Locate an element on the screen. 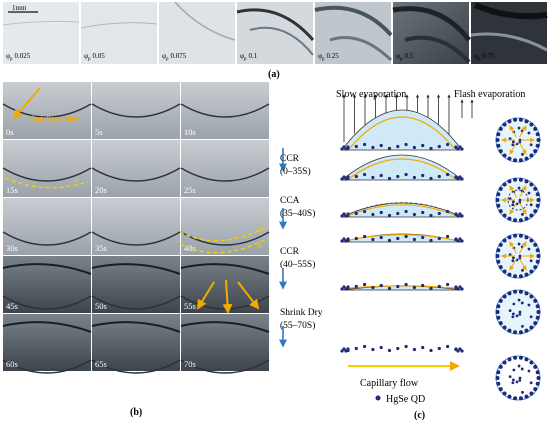 This screenshot has width=550, height=423. panel-a-caption: (a) is located at coordinates (274, 74).